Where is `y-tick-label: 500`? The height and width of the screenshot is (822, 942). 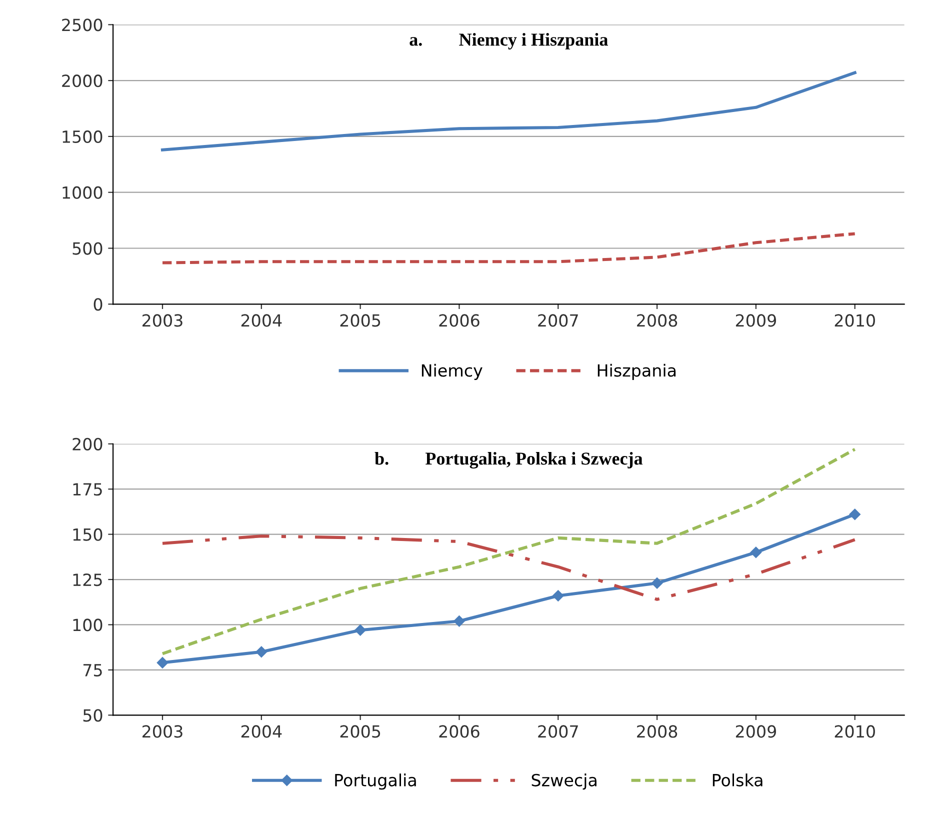 y-tick-label: 500 is located at coordinates (87, 248).